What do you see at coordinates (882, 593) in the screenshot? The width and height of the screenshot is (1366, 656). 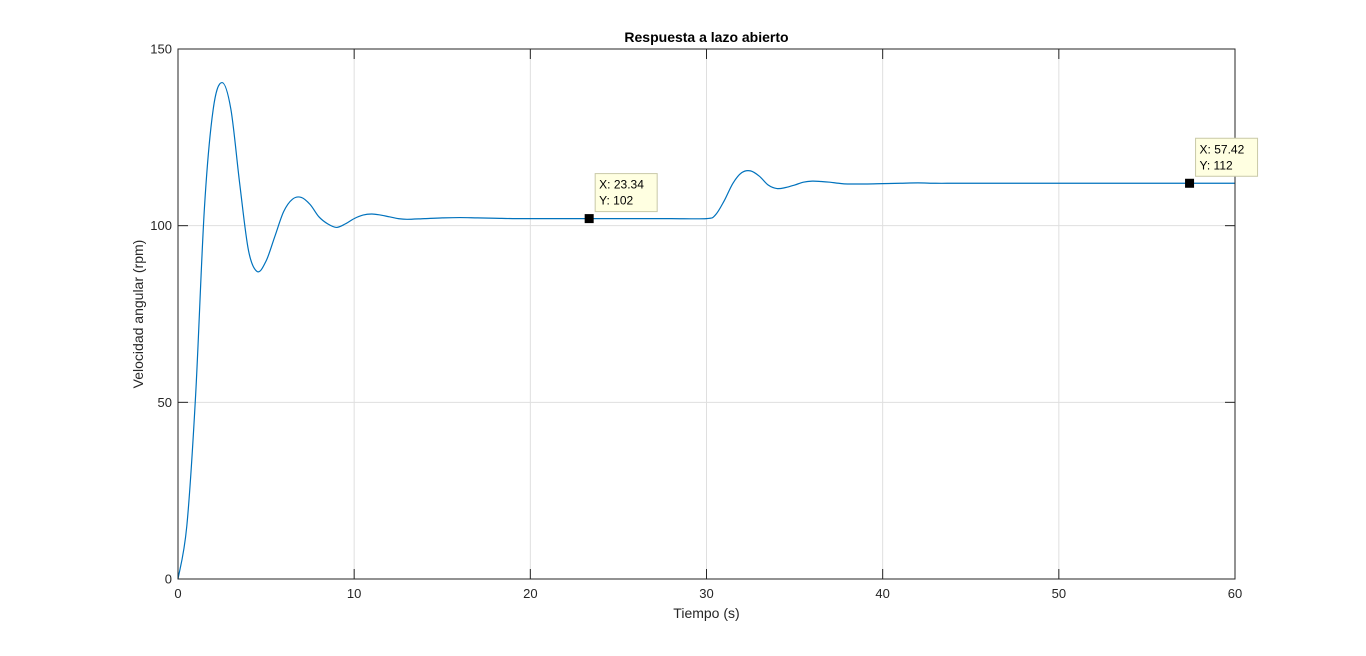 I see `x-tick-label: 40` at bounding box center [882, 593].